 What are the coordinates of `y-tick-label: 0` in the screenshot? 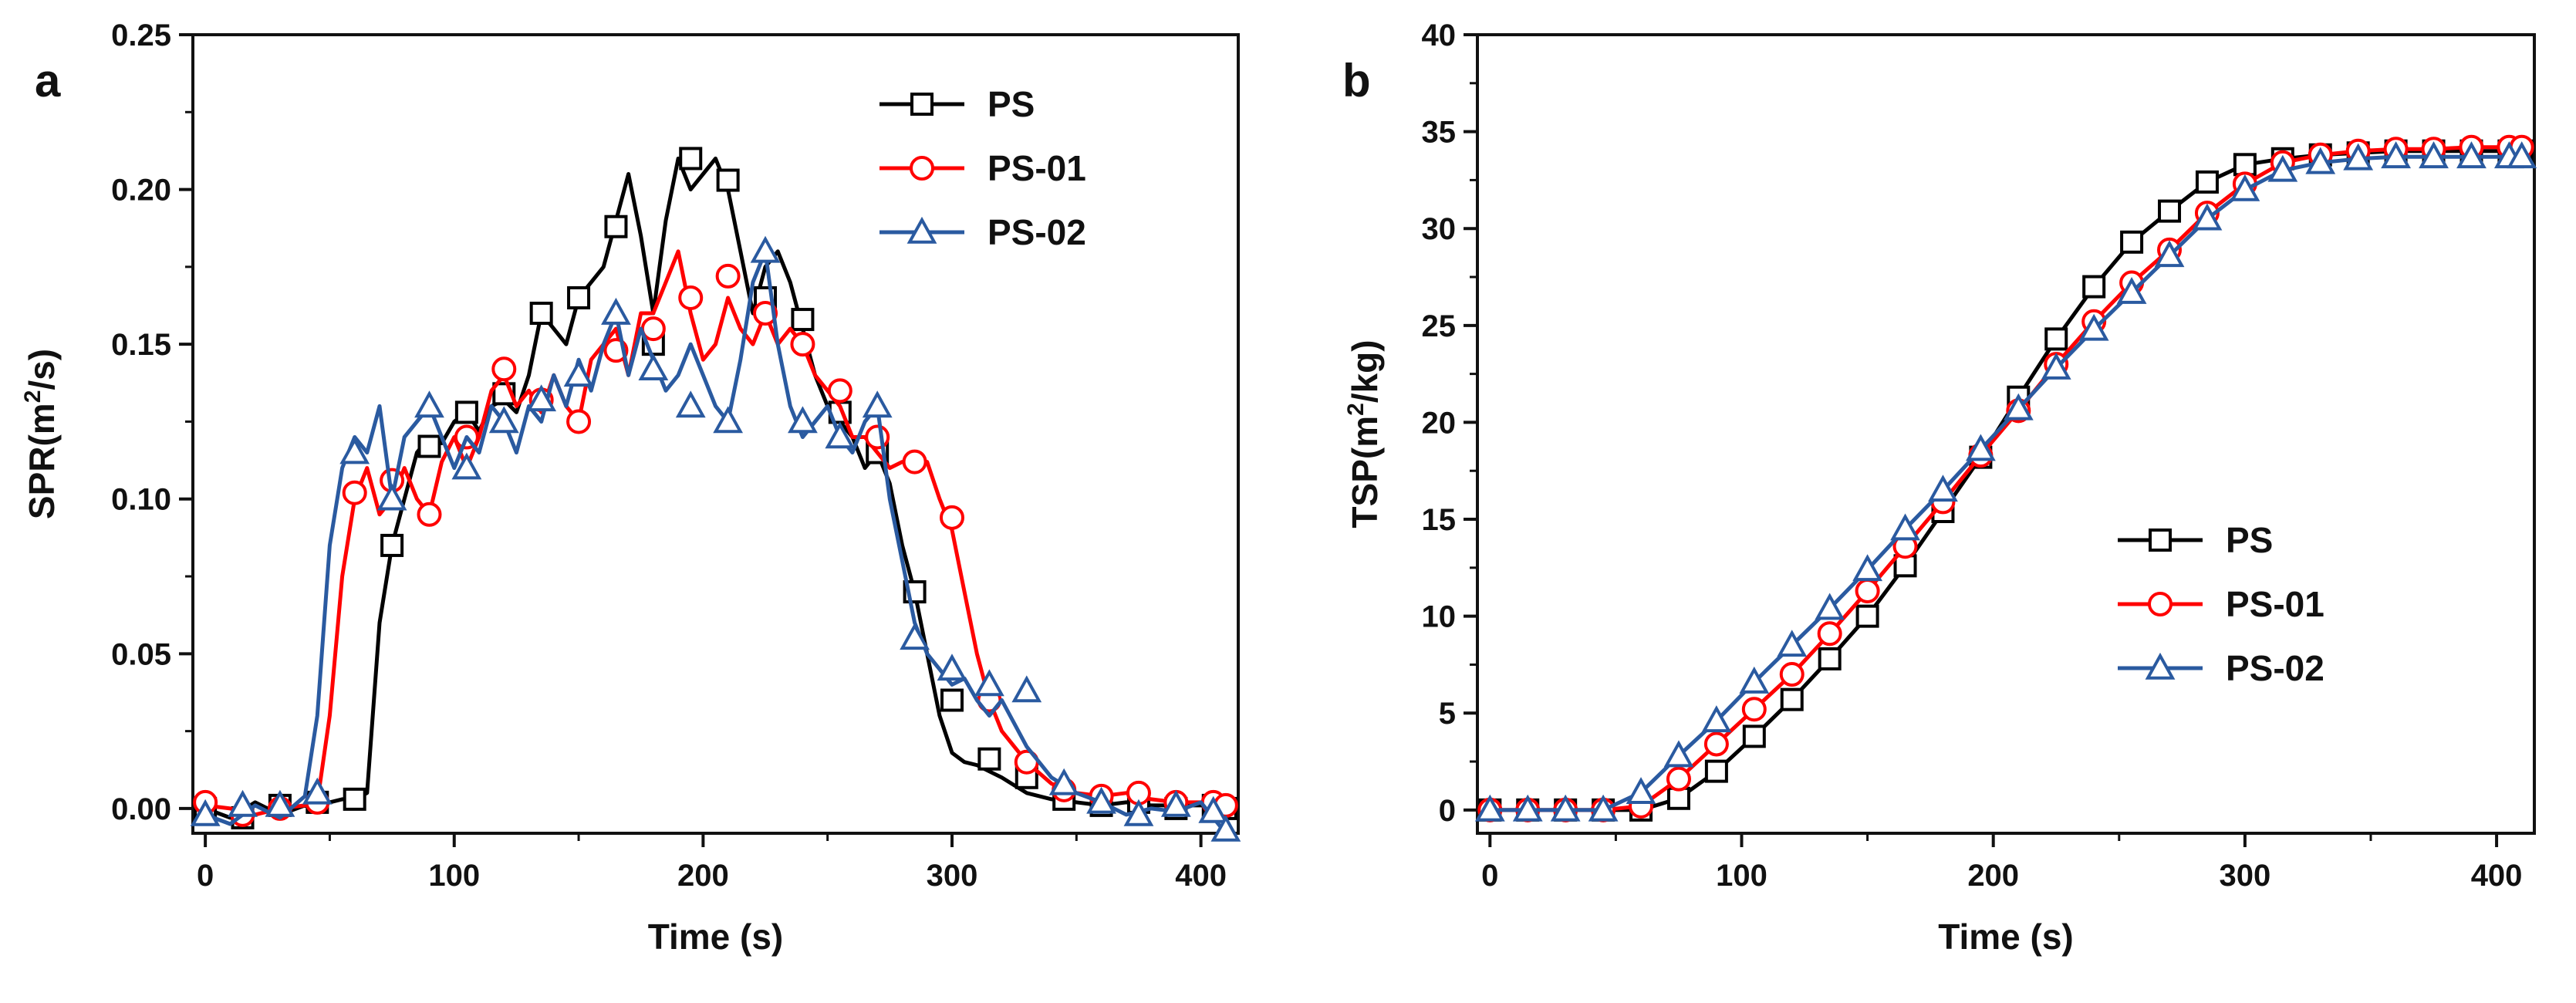 It's located at (1447, 811).